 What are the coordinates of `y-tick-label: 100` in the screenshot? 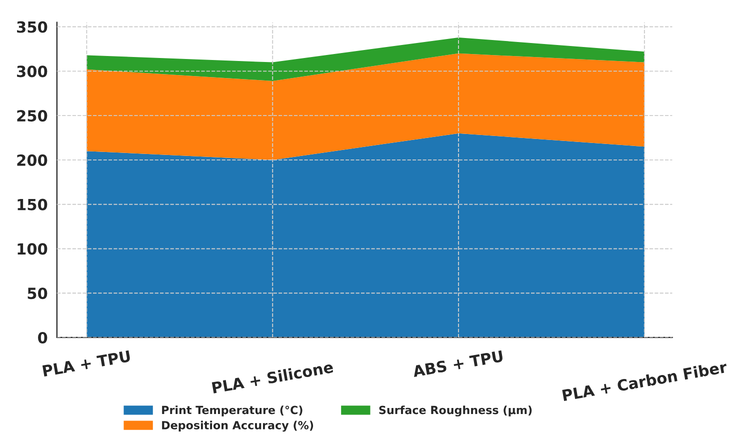 It's located at (33, 249).